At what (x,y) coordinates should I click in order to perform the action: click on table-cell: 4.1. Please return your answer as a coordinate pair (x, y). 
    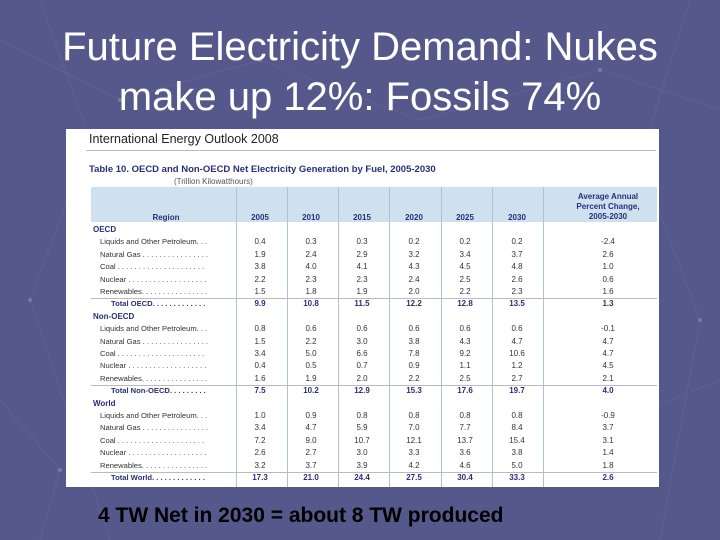
    Looking at the image, I should click on (362, 267).